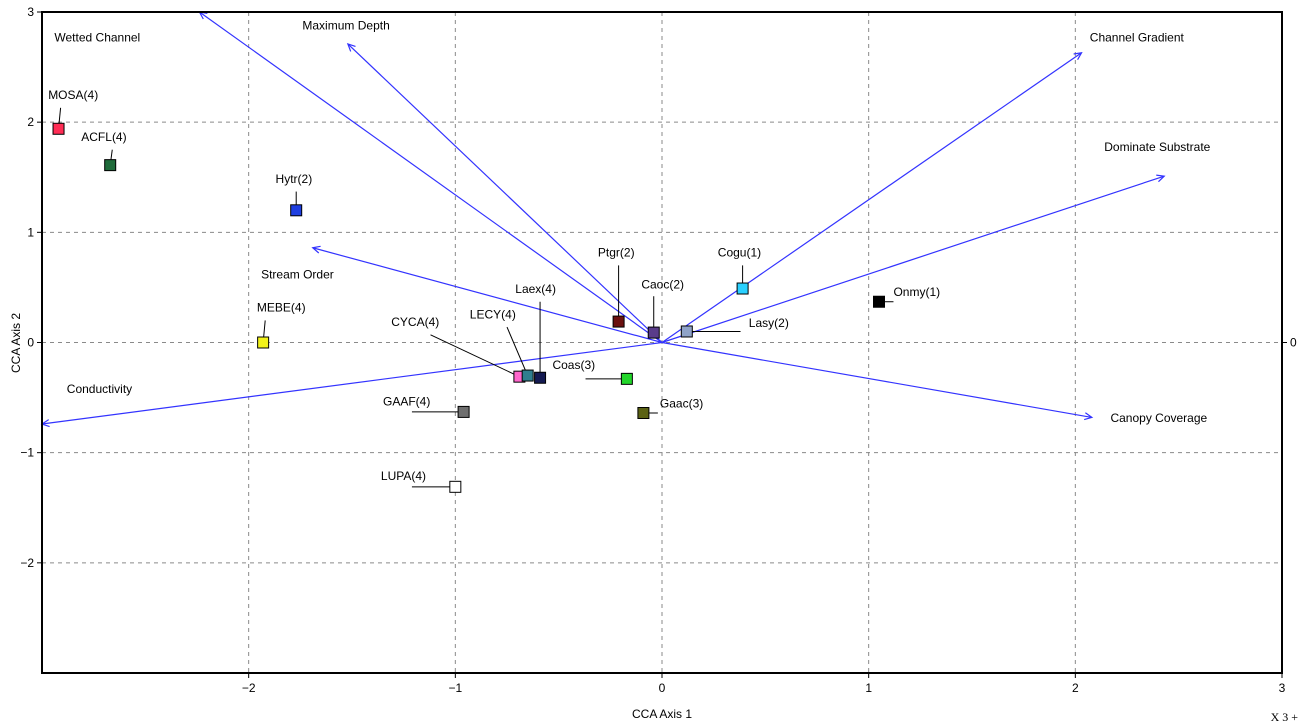 Image resolution: width=1298 pixels, height=724 pixels. I want to click on y-axis-title: CCA Axis 2, so click(16, 343).